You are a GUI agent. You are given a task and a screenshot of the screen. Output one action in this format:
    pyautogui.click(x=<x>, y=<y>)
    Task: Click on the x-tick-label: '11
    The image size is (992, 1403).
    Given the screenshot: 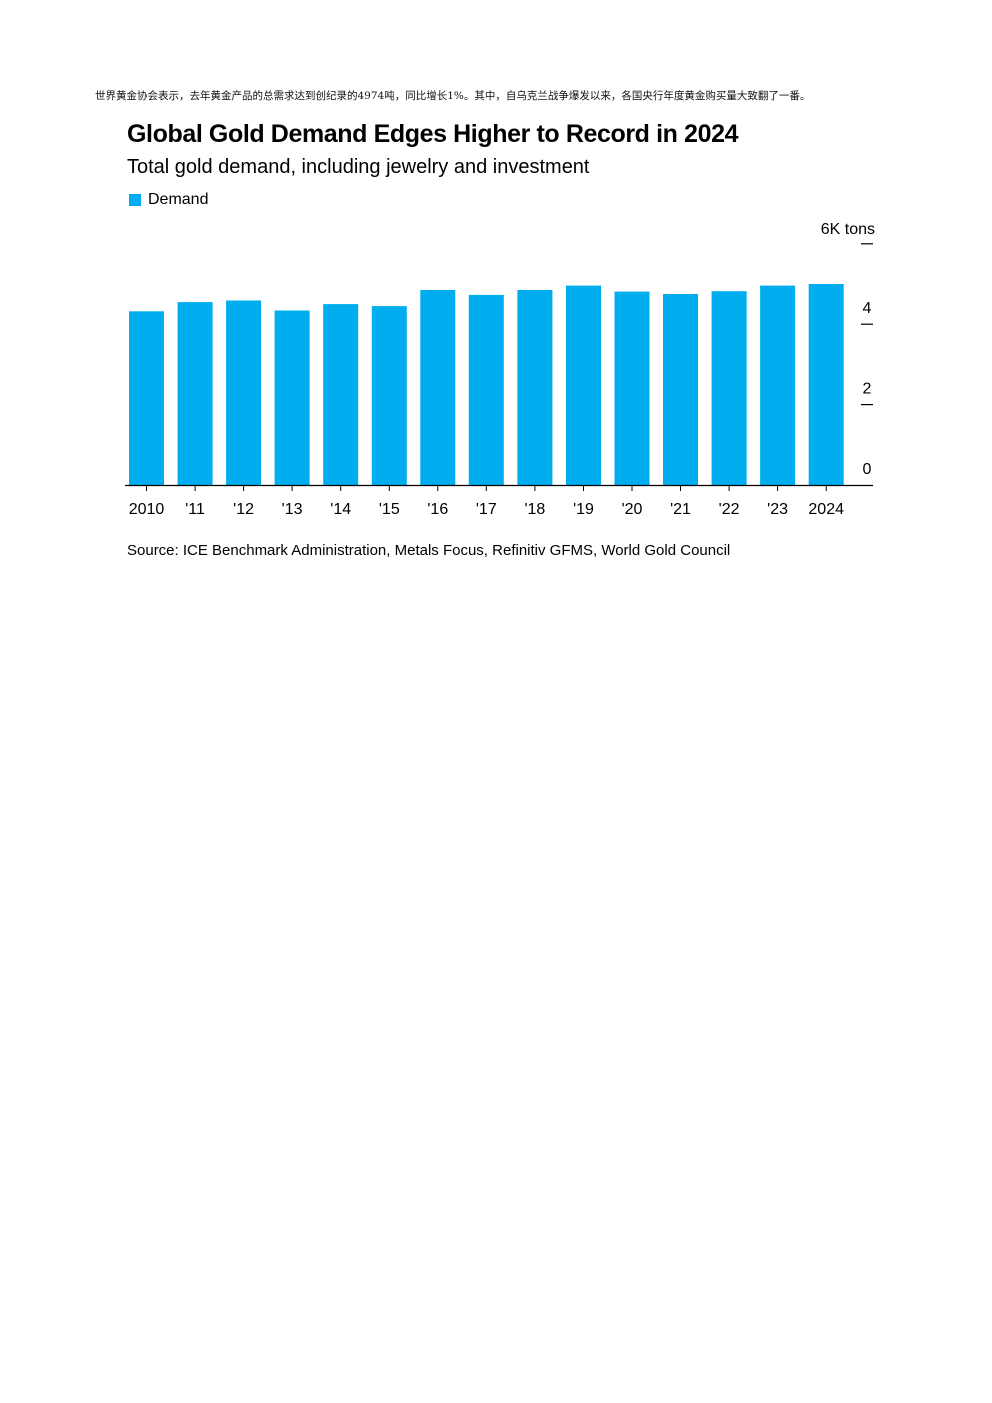 What is the action you would take?
    pyautogui.click(x=195, y=509)
    